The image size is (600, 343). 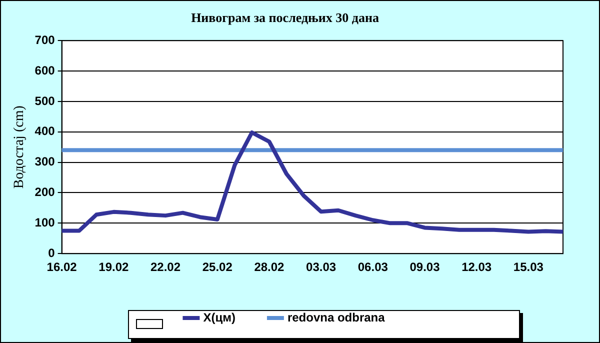 What do you see at coordinates (62, 267) in the screenshot?
I see `x-tick-label: 16.02` at bounding box center [62, 267].